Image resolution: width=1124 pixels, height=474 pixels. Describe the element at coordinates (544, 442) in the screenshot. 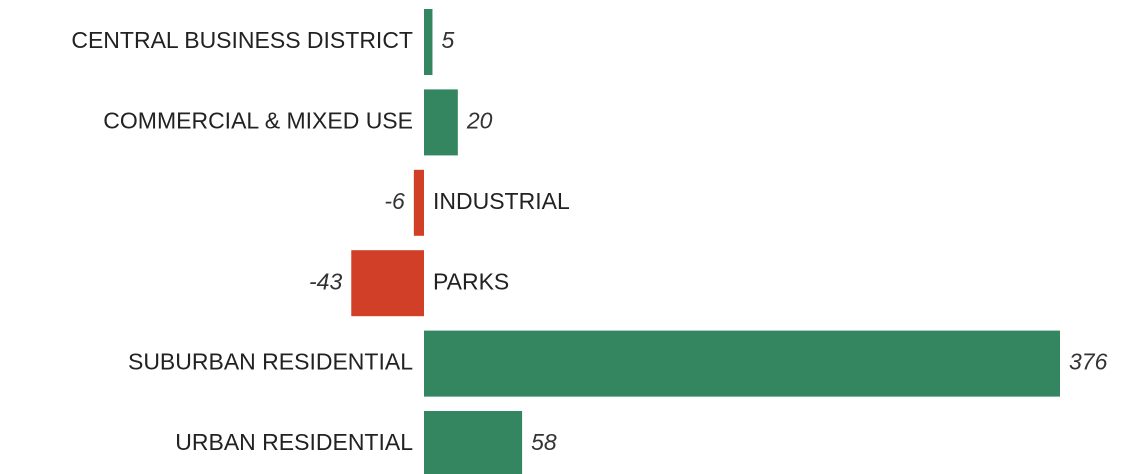

I see `value-label: 58` at that location.